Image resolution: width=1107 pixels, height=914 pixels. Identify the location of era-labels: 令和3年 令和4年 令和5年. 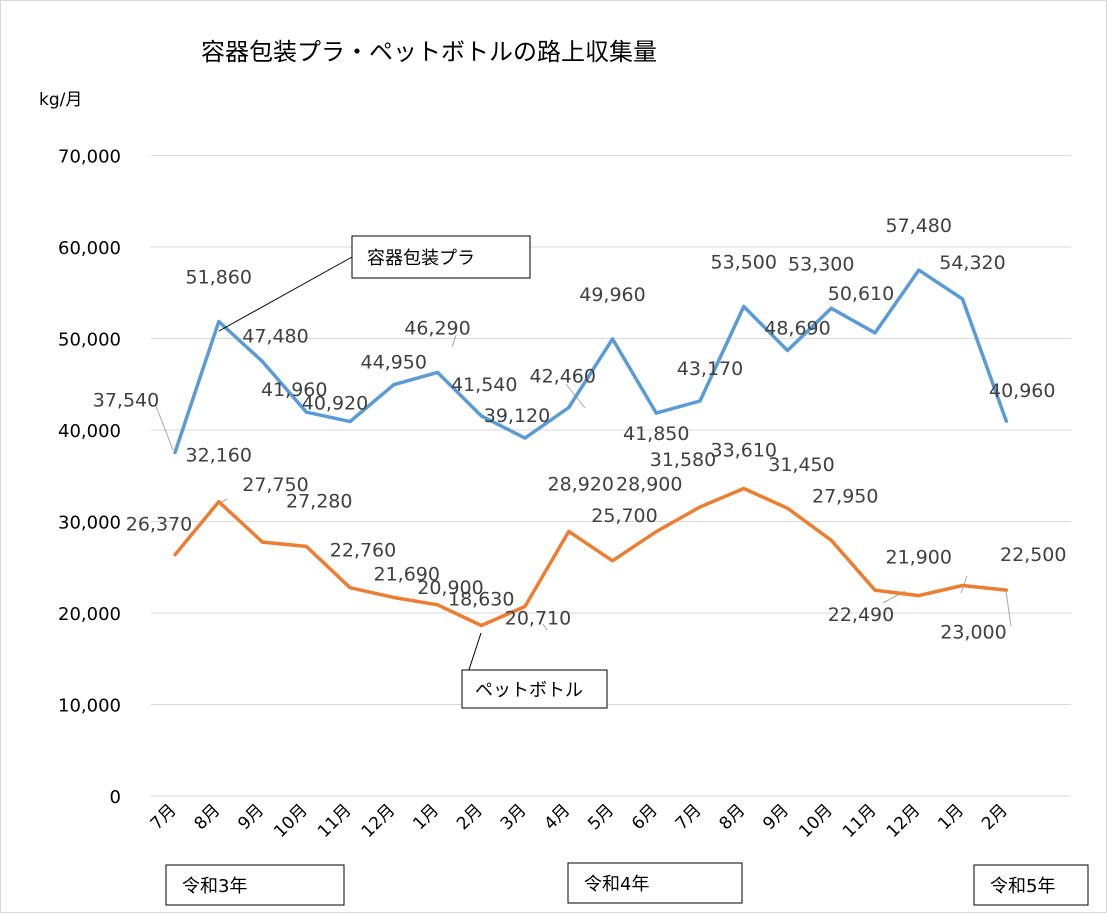
(627, 884).